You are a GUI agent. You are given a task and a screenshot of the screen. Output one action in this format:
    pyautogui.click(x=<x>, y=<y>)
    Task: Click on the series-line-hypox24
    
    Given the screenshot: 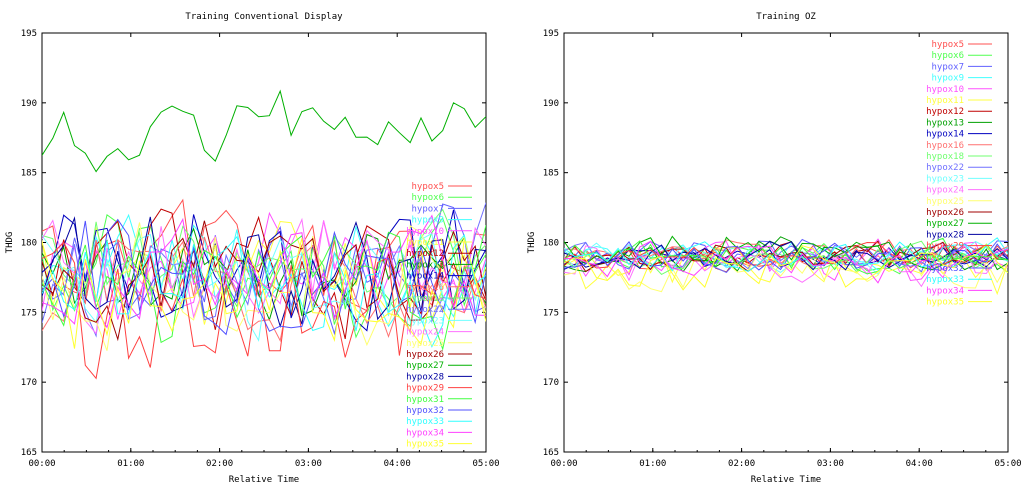 What is the action you would take?
    pyautogui.click(x=786, y=265)
    